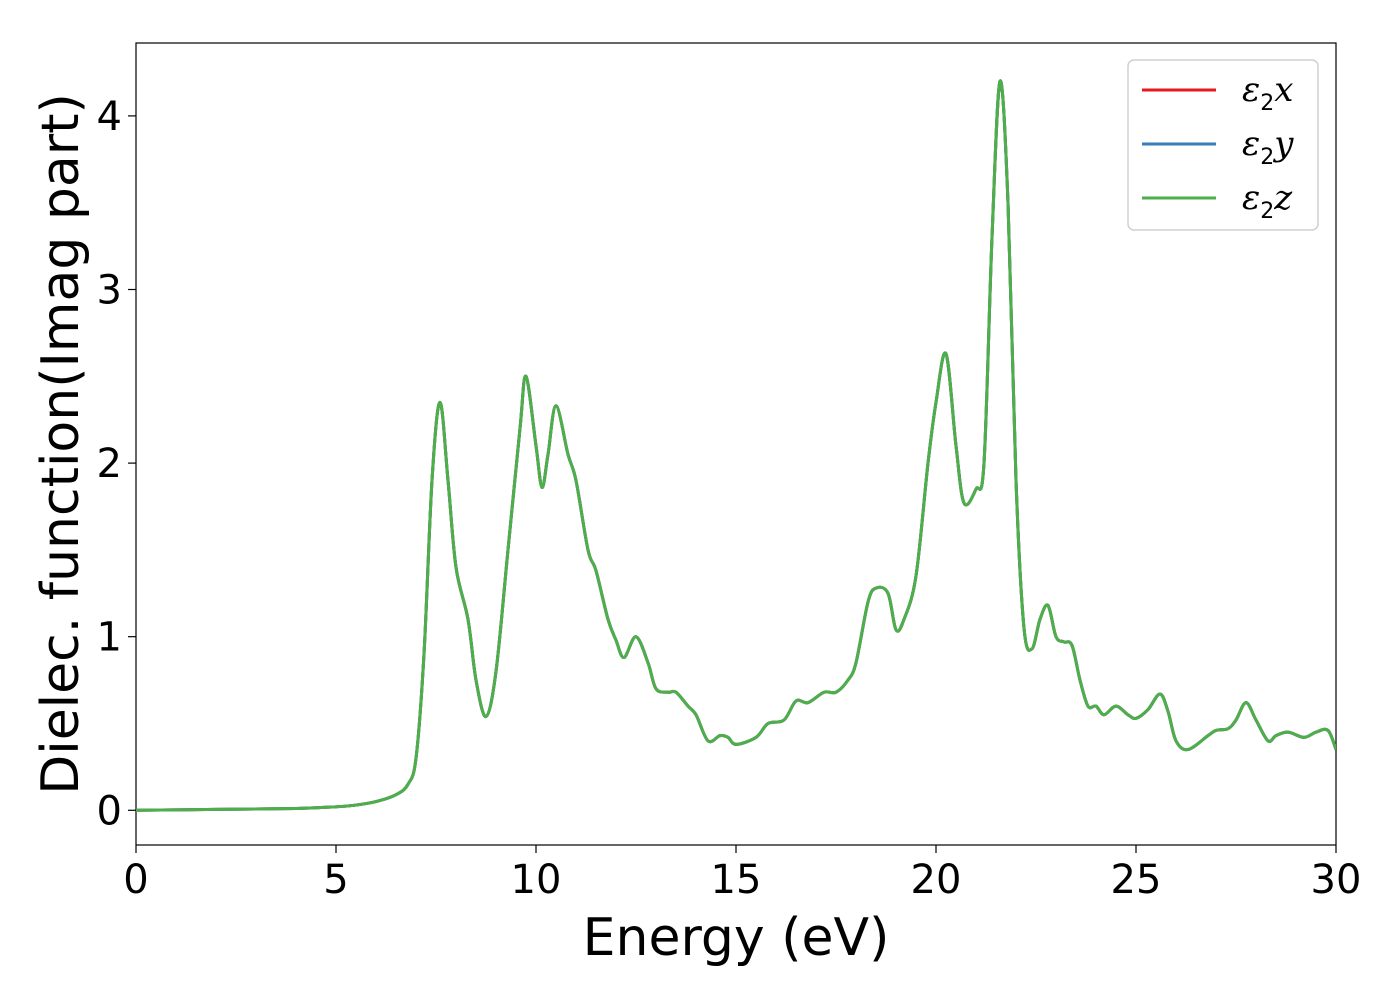 The image size is (1400, 1000). I want to click on x-tick-label: 5, so click(335, 880).